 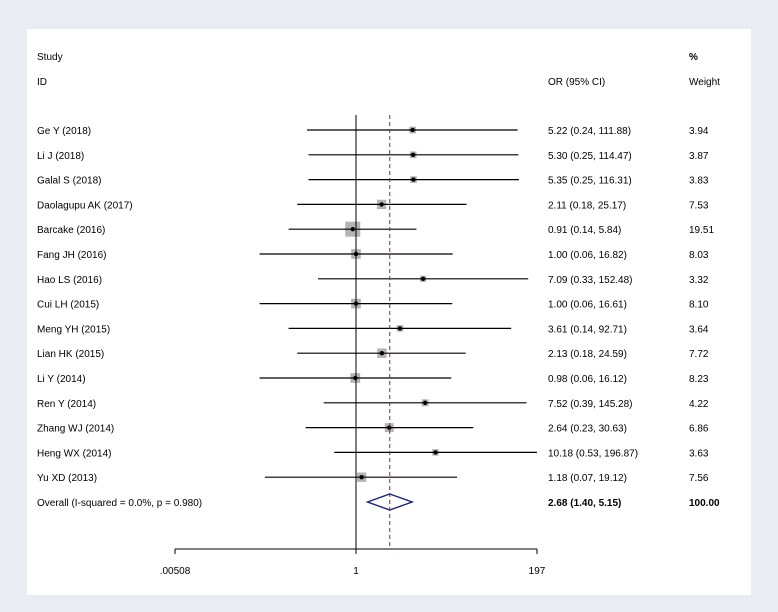 What do you see at coordinates (584, 503) in the screenshot?
I see `overall-ci-text: 2.68 (1.40, 5.15)` at bounding box center [584, 503].